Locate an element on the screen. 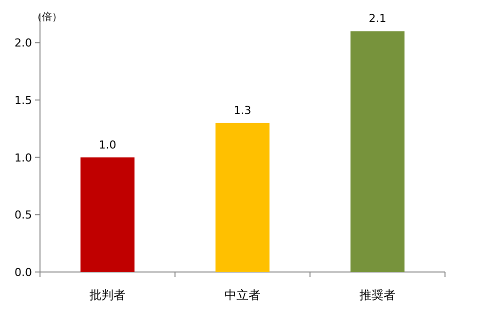  y-tick-label: 2.0 is located at coordinates (23, 43).